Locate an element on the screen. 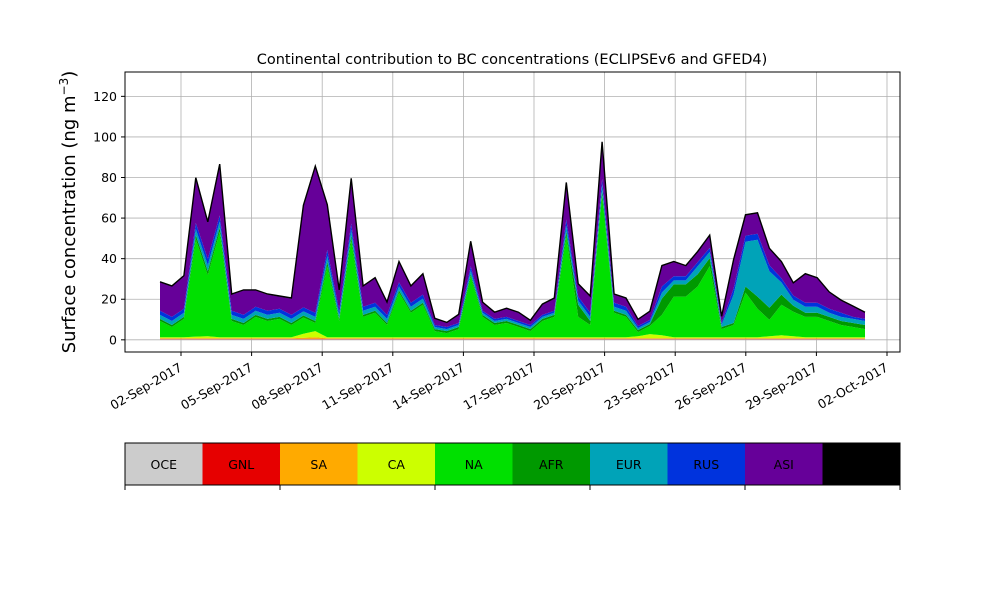 This screenshot has width=1000, height=600. y-tick-label-1: 20 is located at coordinates (109, 299).